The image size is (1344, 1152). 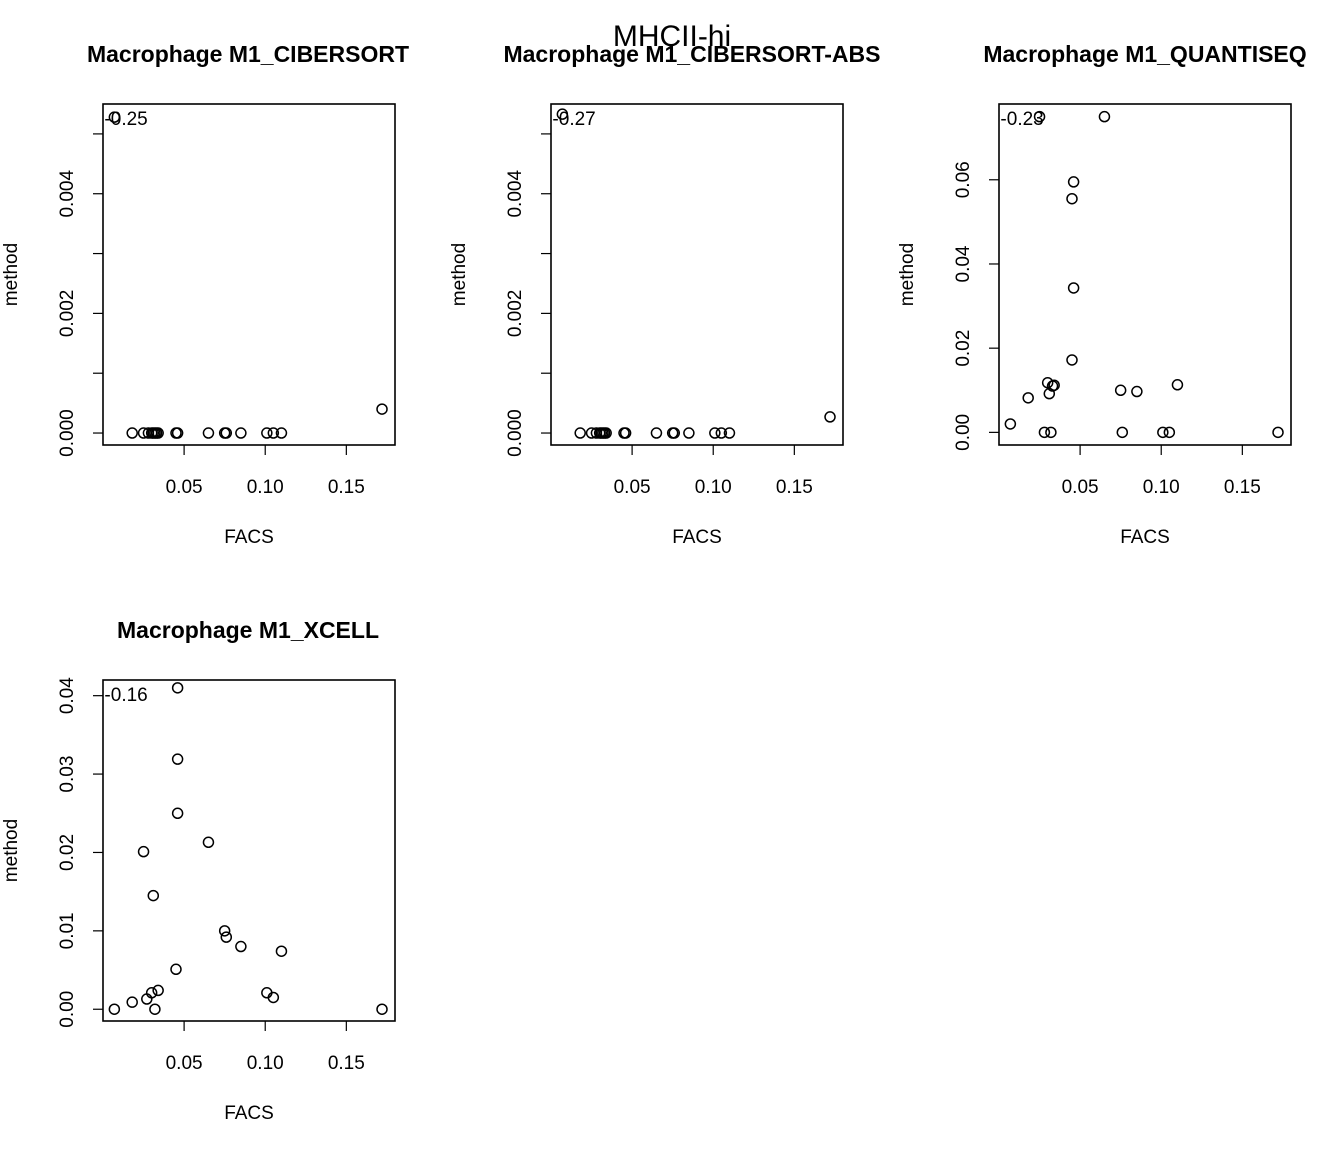 I want to click on figure-title: MHCII-hi, so click(x=672, y=36).